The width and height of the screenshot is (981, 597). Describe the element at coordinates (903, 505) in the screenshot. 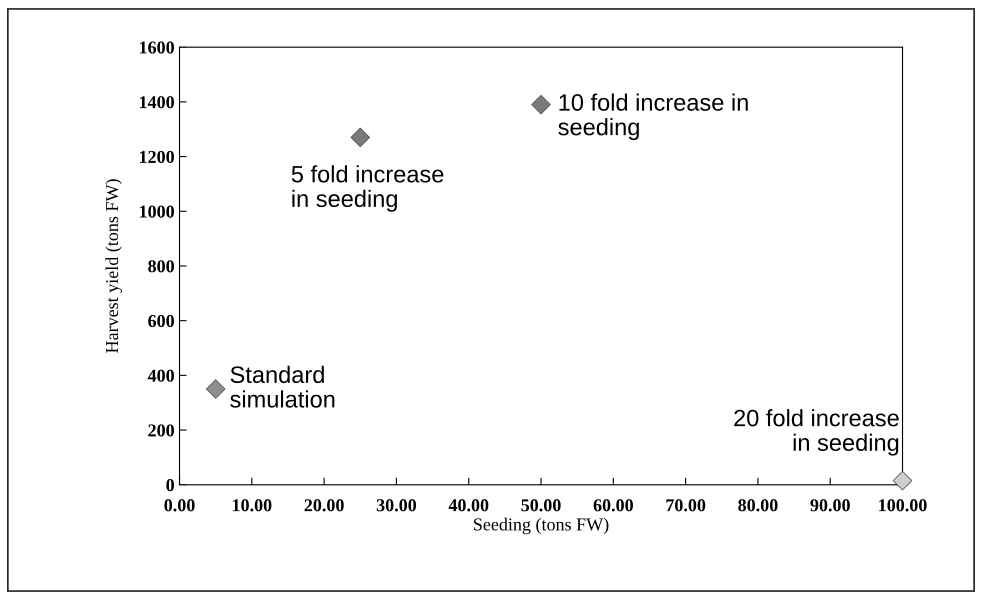

I see `x-tick-label: 100.00` at that location.